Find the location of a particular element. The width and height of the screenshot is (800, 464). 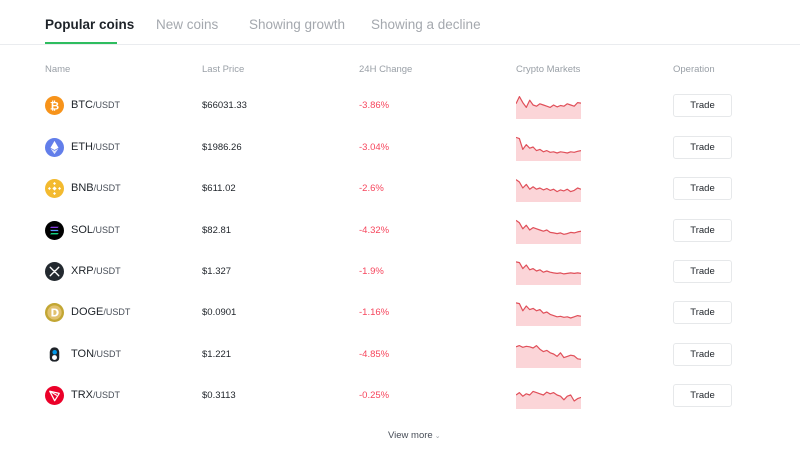

view-more-link: View more ⌄ is located at coordinates (414, 435).